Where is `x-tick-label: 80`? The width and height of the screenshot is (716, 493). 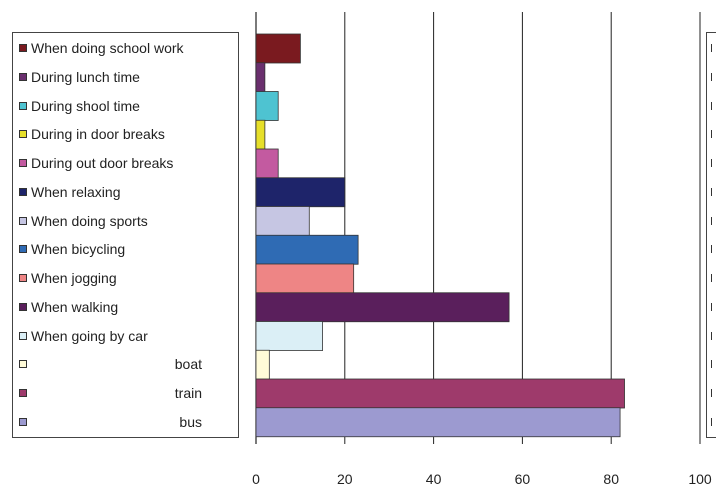
x-tick-label: 80 is located at coordinates (611, 479).